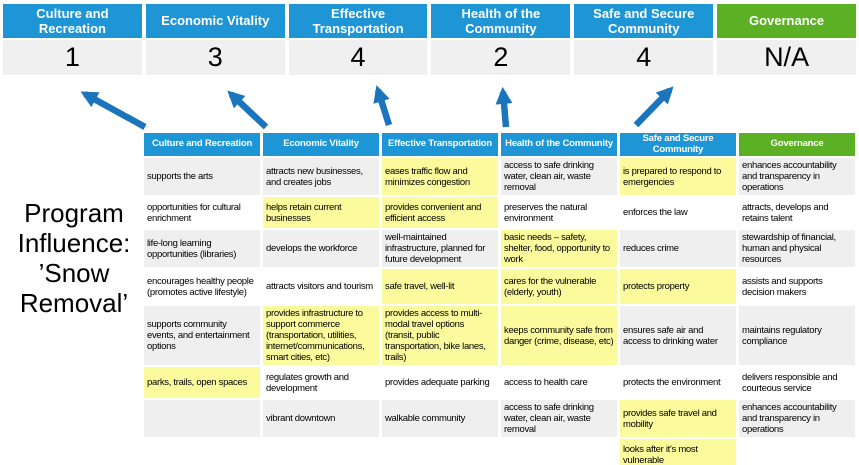  What do you see at coordinates (678, 213) in the screenshot?
I see `matrix-cell: enforces the law` at bounding box center [678, 213].